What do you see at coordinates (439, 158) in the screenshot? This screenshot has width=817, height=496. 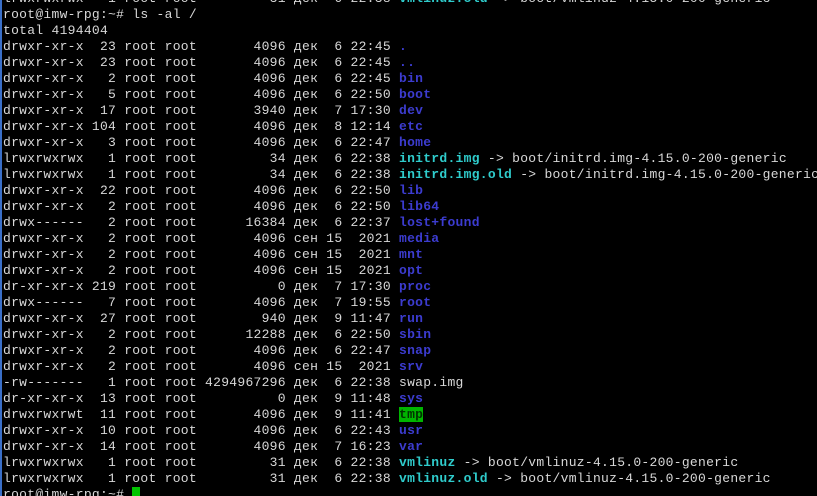 I see `symlink-name: initrd.img` at bounding box center [439, 158].